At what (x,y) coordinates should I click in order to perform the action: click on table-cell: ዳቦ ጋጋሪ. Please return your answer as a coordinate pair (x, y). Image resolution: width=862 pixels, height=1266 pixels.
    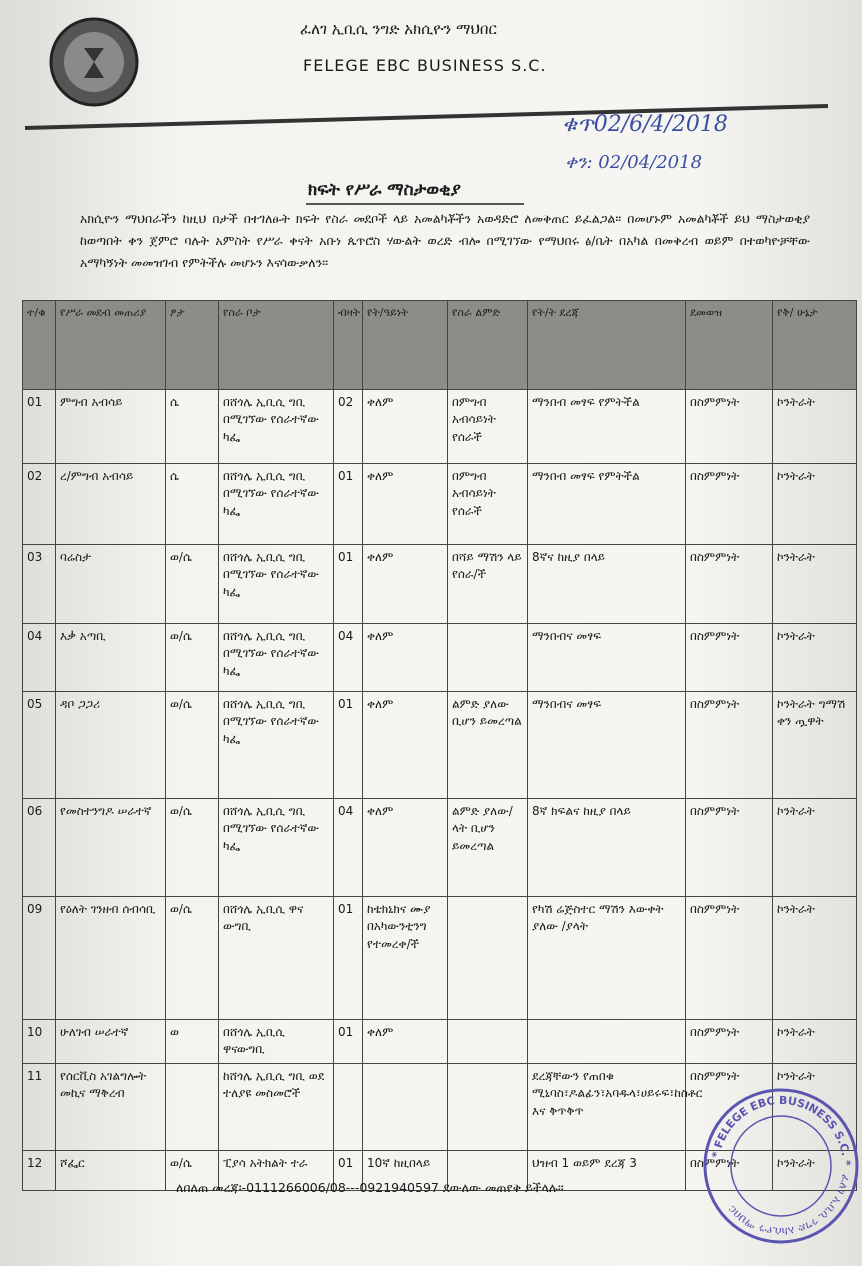
    Looking at the image, I should click on (110, 745).